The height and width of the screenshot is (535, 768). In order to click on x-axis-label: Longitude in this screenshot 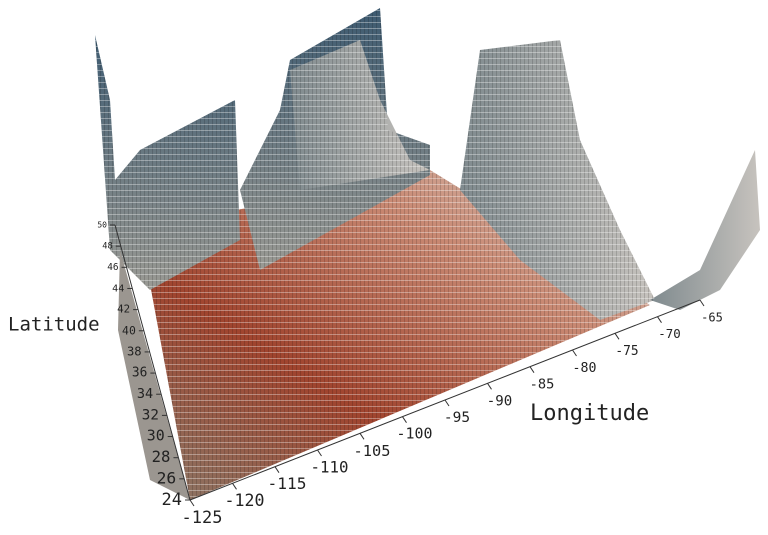, I will do `click(589, 413)`.